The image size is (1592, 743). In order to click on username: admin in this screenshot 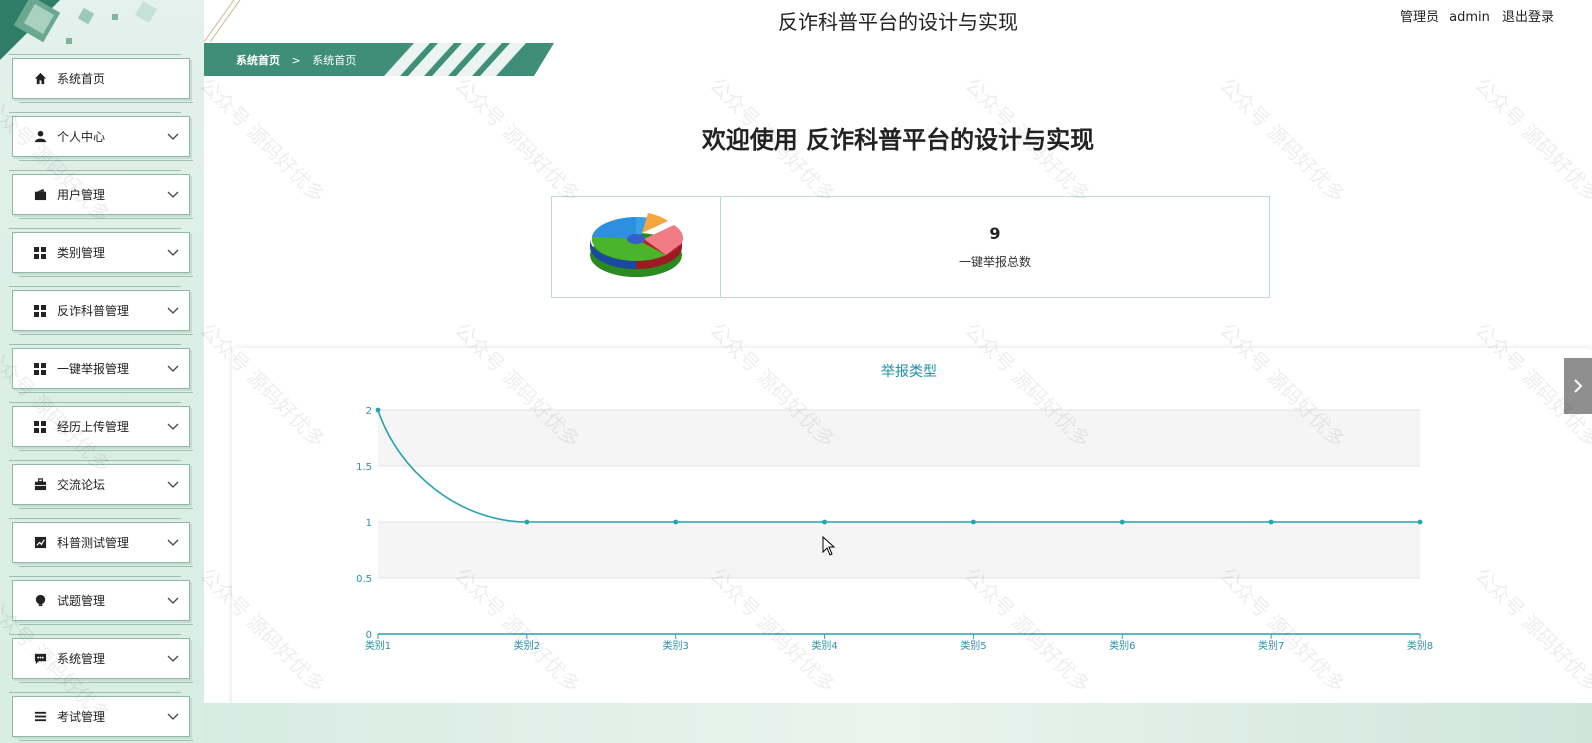, I will do `click(1469, 17)`.